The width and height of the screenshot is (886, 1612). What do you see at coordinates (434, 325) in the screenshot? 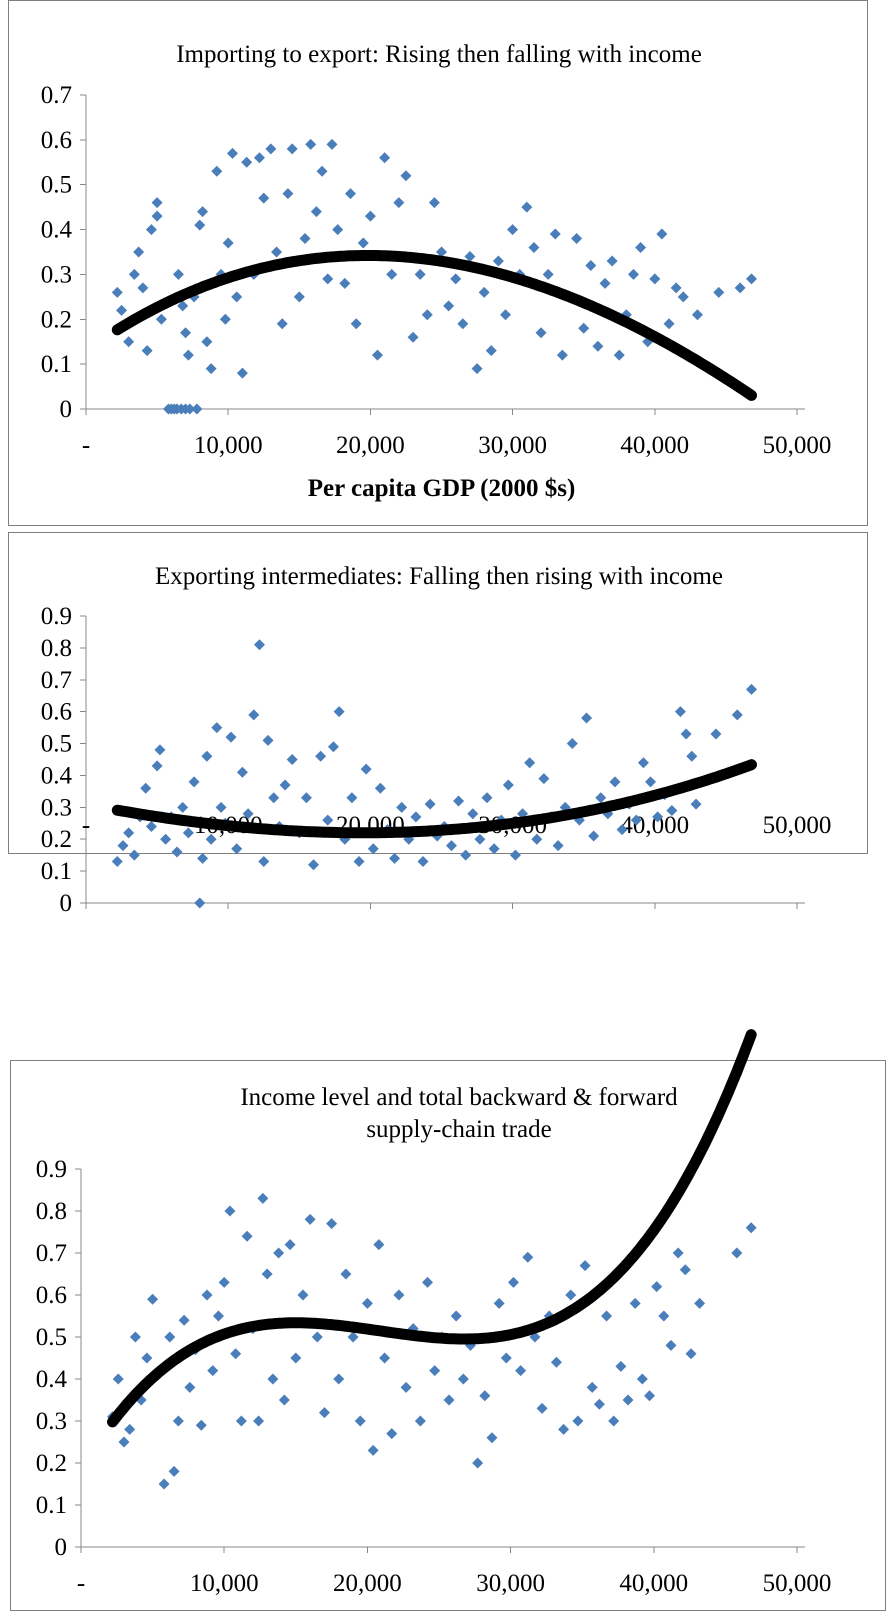
I see `trend-line` at bounding box center [434, 325].